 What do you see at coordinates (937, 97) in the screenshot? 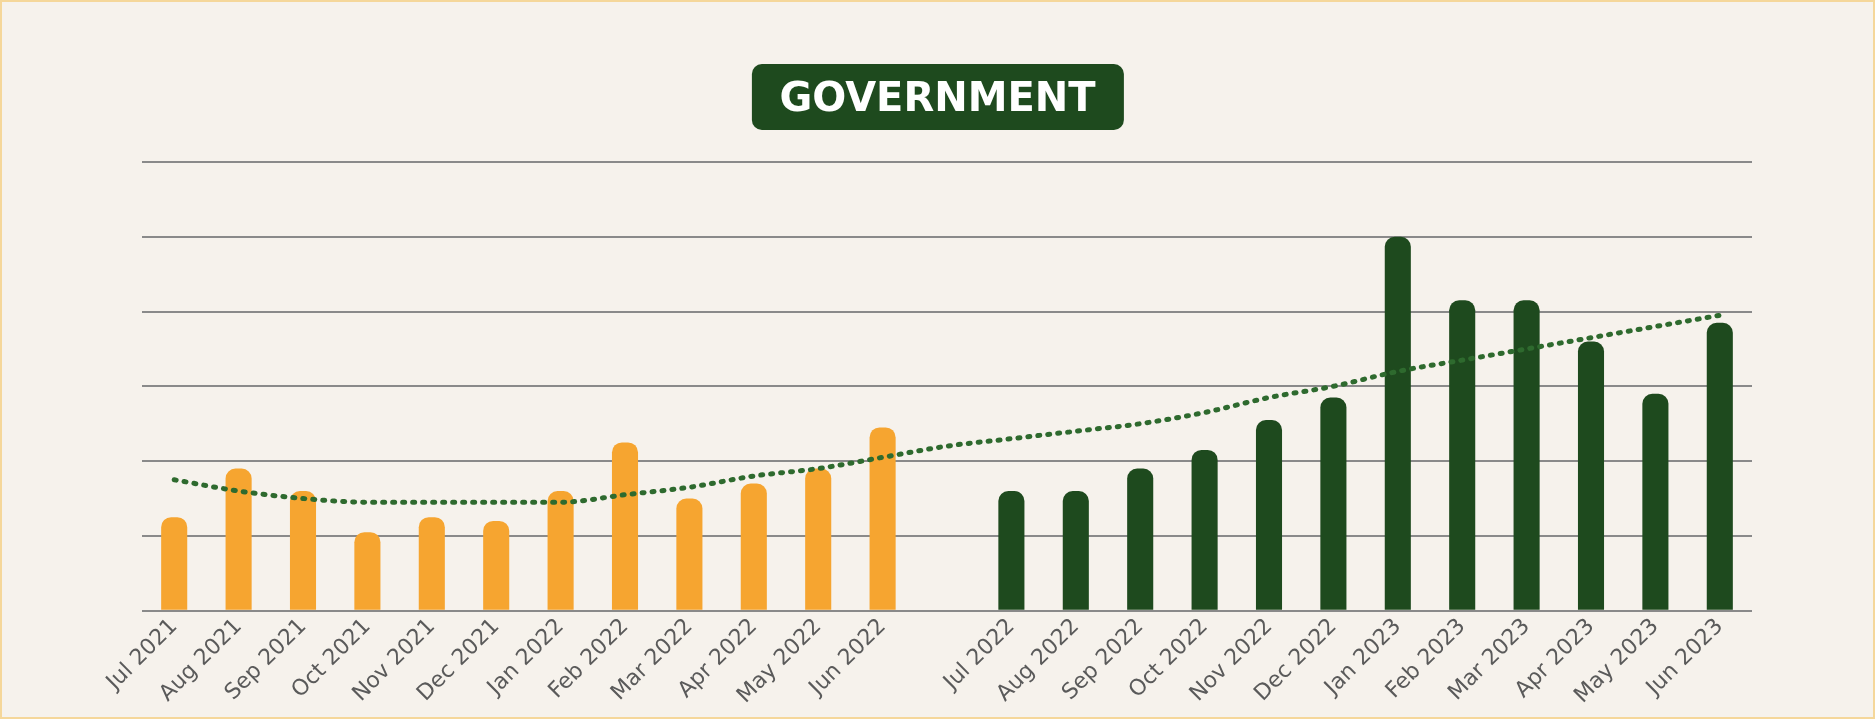
I see `chart-title: GOVERNMENT` at bounding box center [937, 97].